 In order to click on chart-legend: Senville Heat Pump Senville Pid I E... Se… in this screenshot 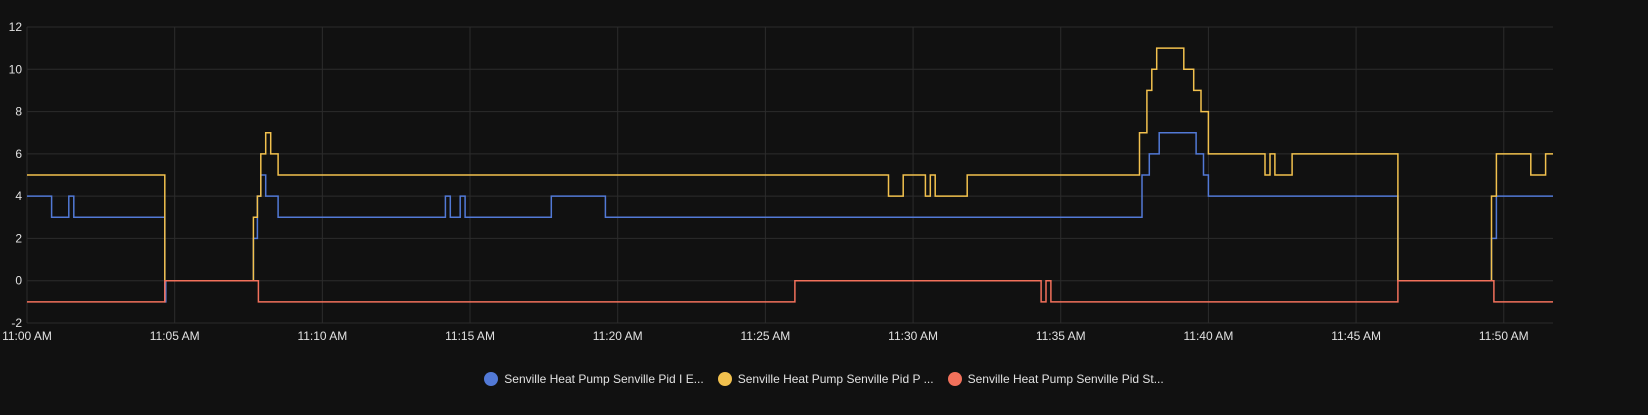, I will do `click(824, 379)`.